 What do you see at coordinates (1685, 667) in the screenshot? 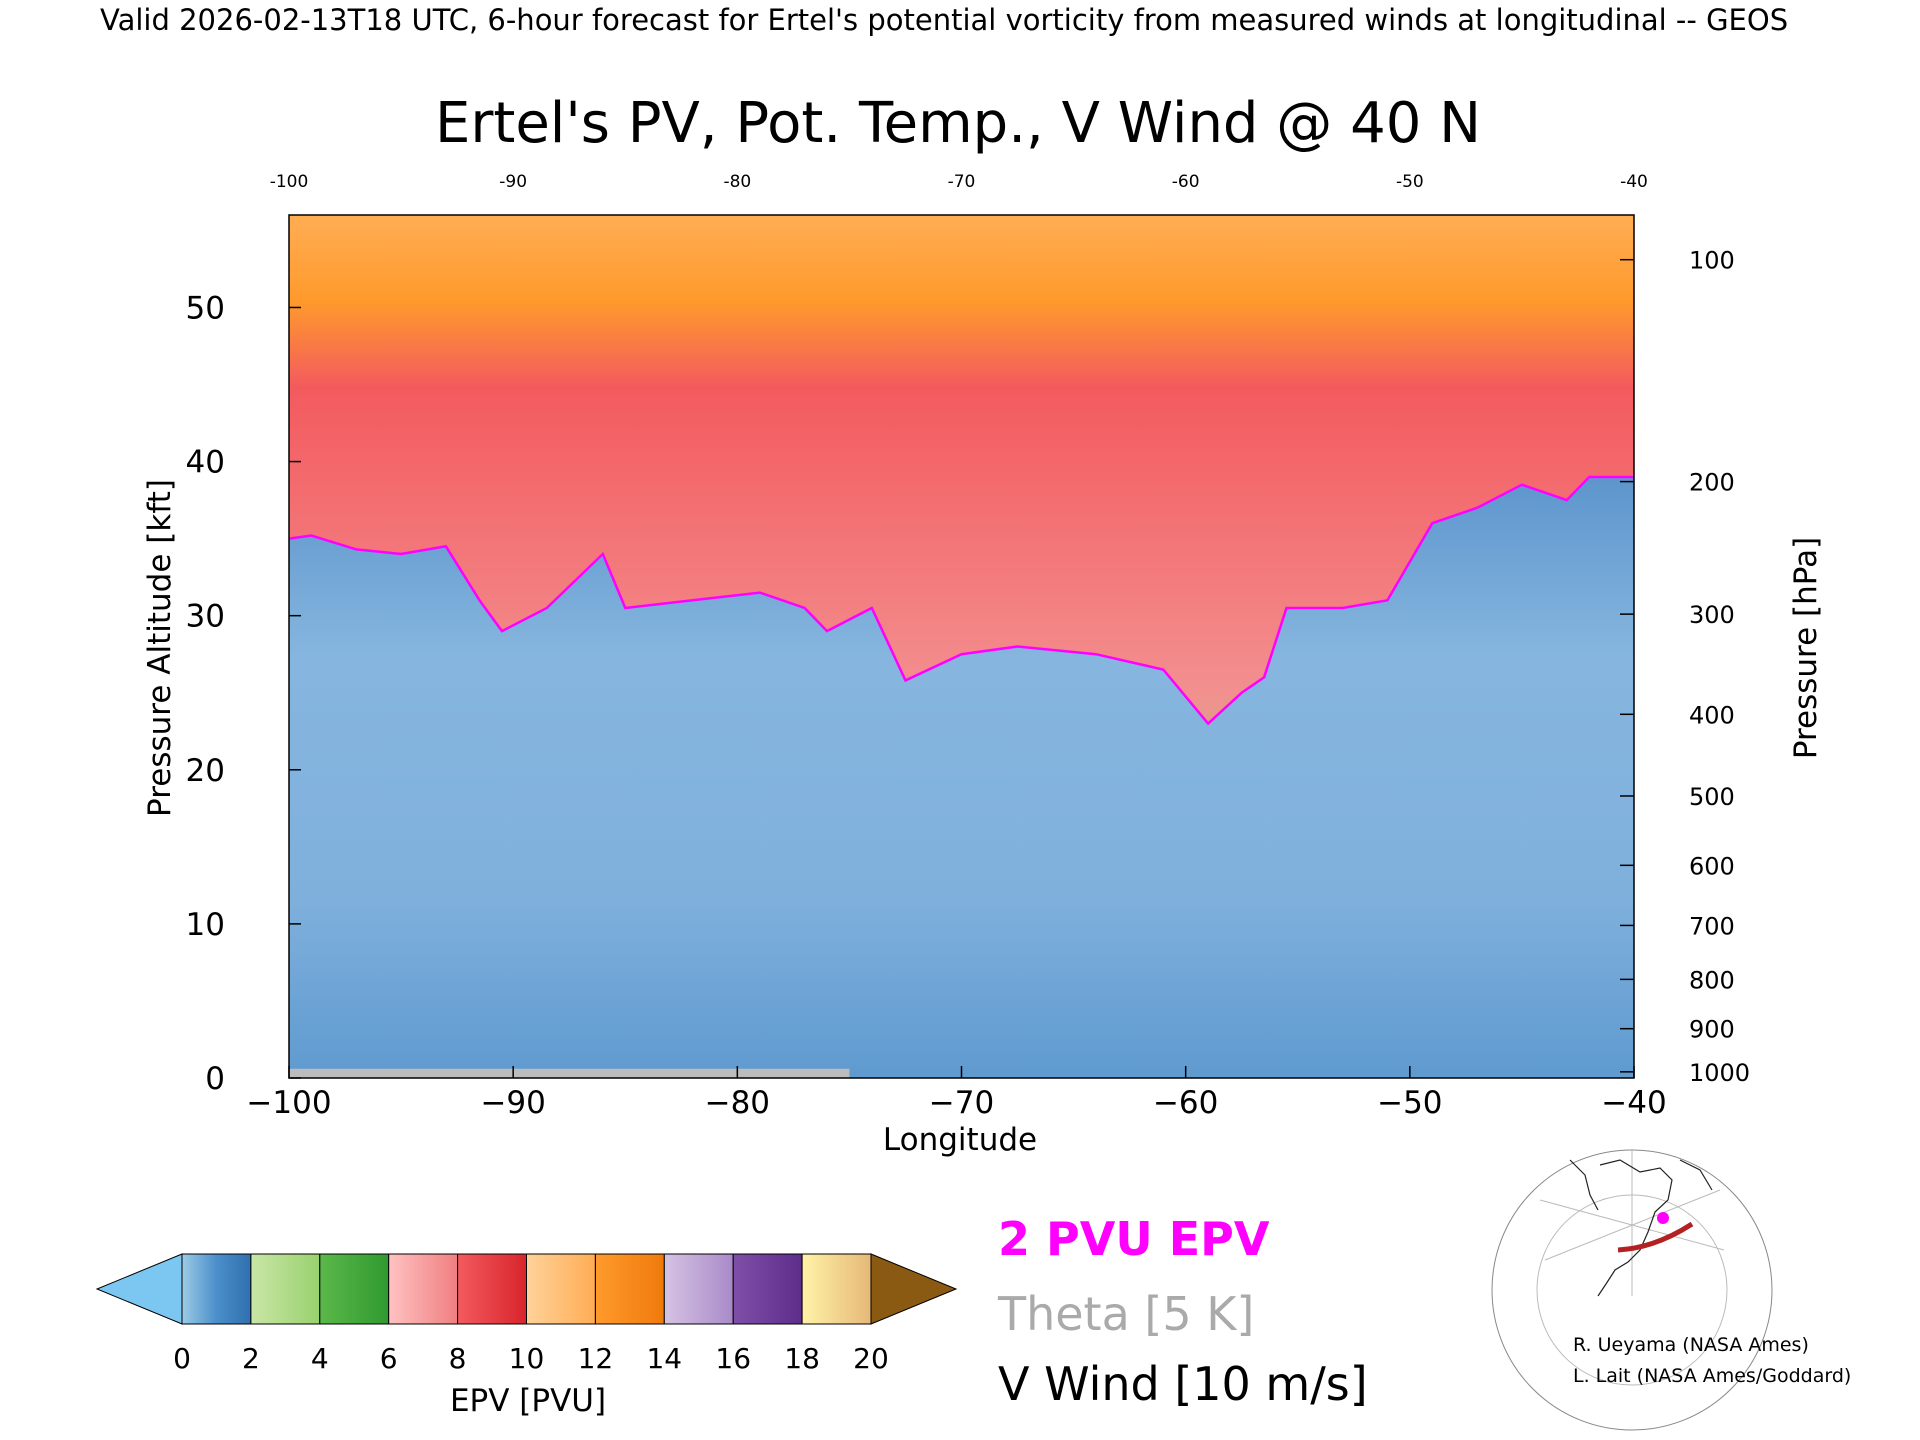
I see `y-axis-right-pressure: 100 200 300 400 500 600 700 800 900 1000` at bounding box center [1685, 667].